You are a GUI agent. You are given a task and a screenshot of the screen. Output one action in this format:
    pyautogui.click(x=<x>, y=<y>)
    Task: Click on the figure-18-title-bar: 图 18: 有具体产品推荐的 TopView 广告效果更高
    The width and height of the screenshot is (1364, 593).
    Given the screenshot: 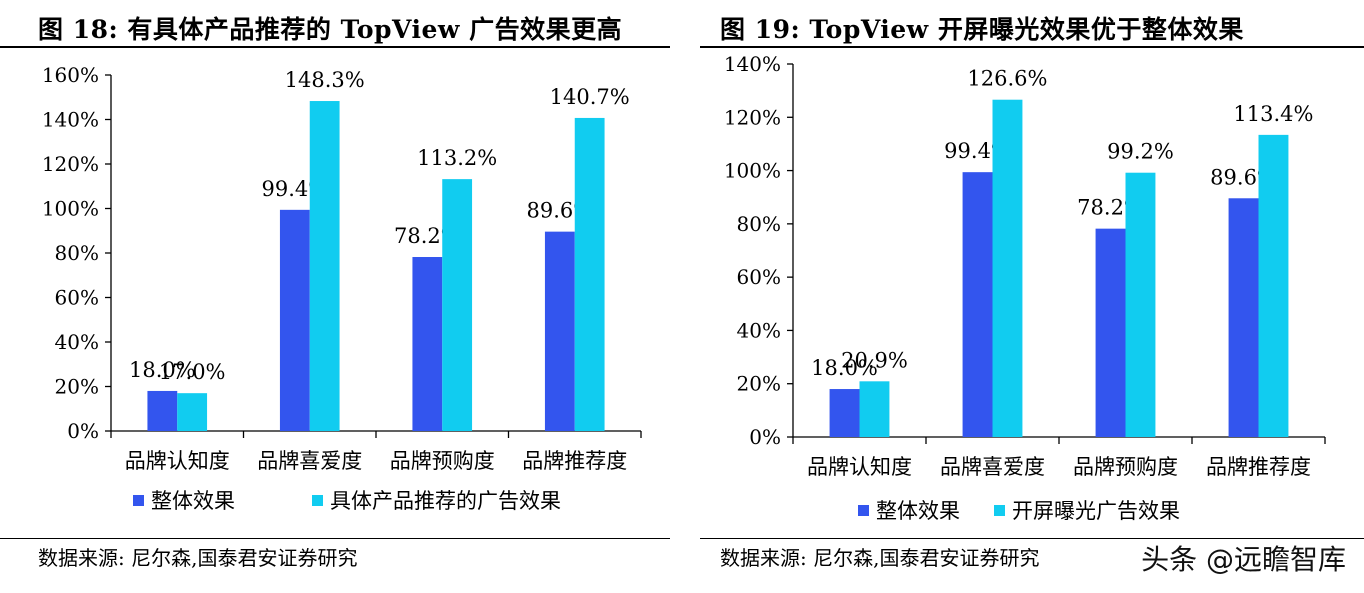 What is the action you would take?
    pyautogui.click(x=335, y=24)
    